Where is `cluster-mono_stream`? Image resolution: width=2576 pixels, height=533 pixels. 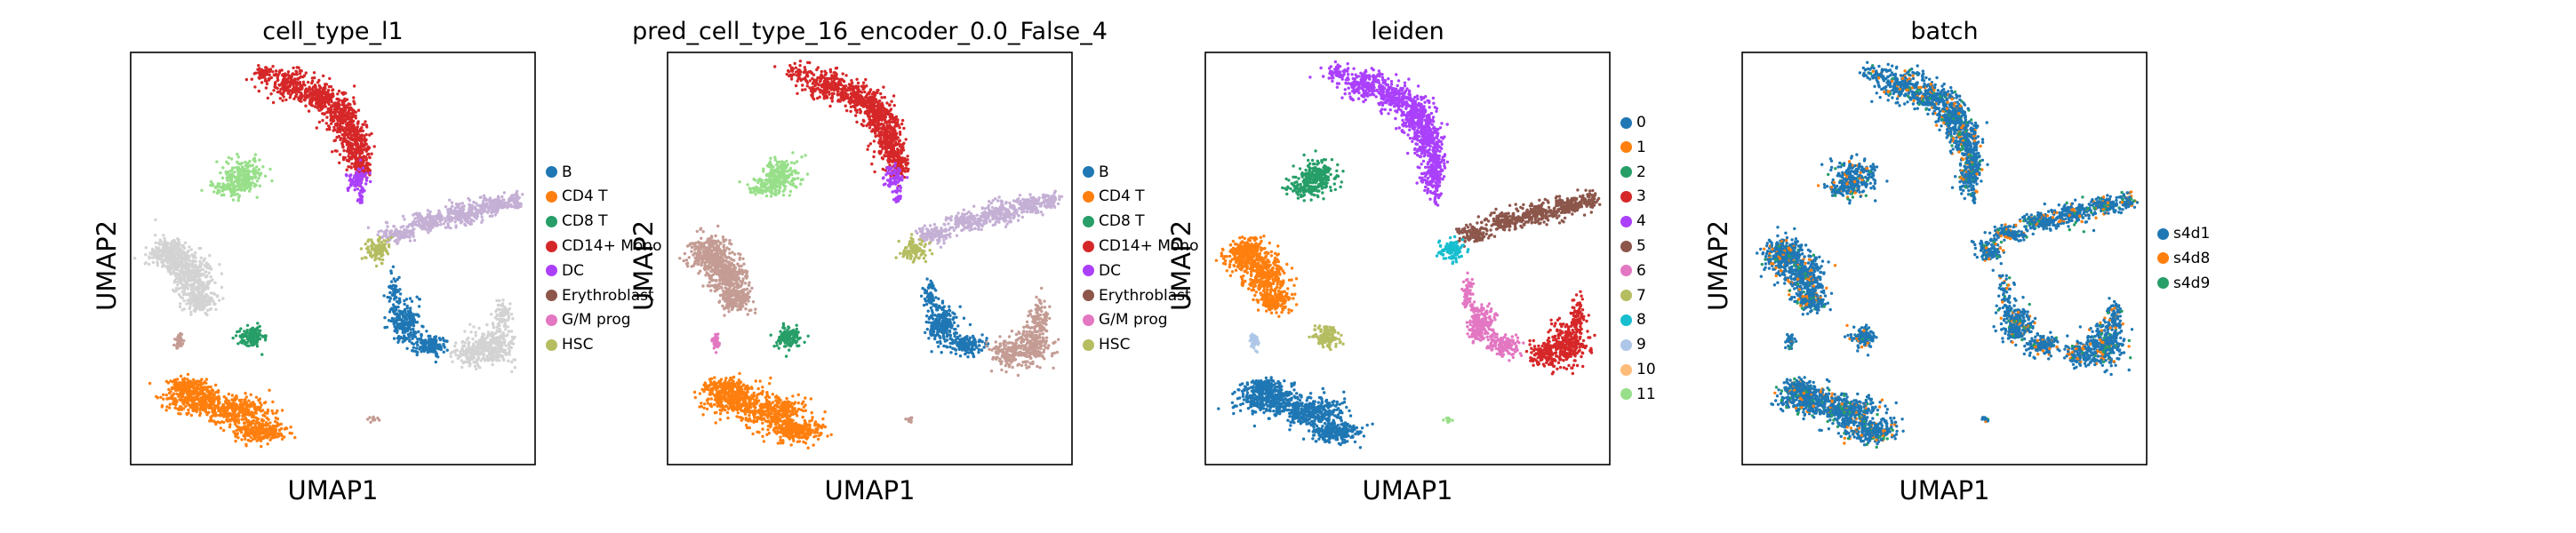
cluster-mono_stream is located at coordinates (310, 125).